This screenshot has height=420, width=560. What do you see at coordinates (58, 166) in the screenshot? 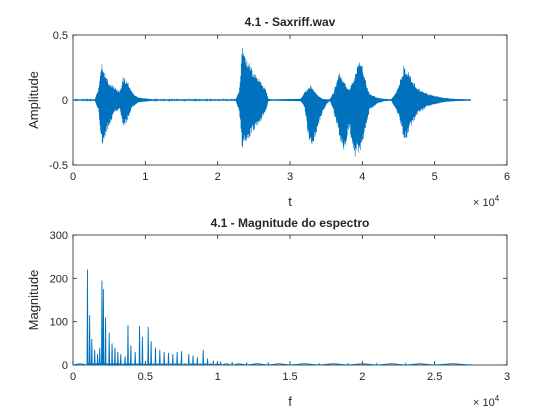
I see `waveform-y-tick-label: -0.5` at bounding box center [58, 166].